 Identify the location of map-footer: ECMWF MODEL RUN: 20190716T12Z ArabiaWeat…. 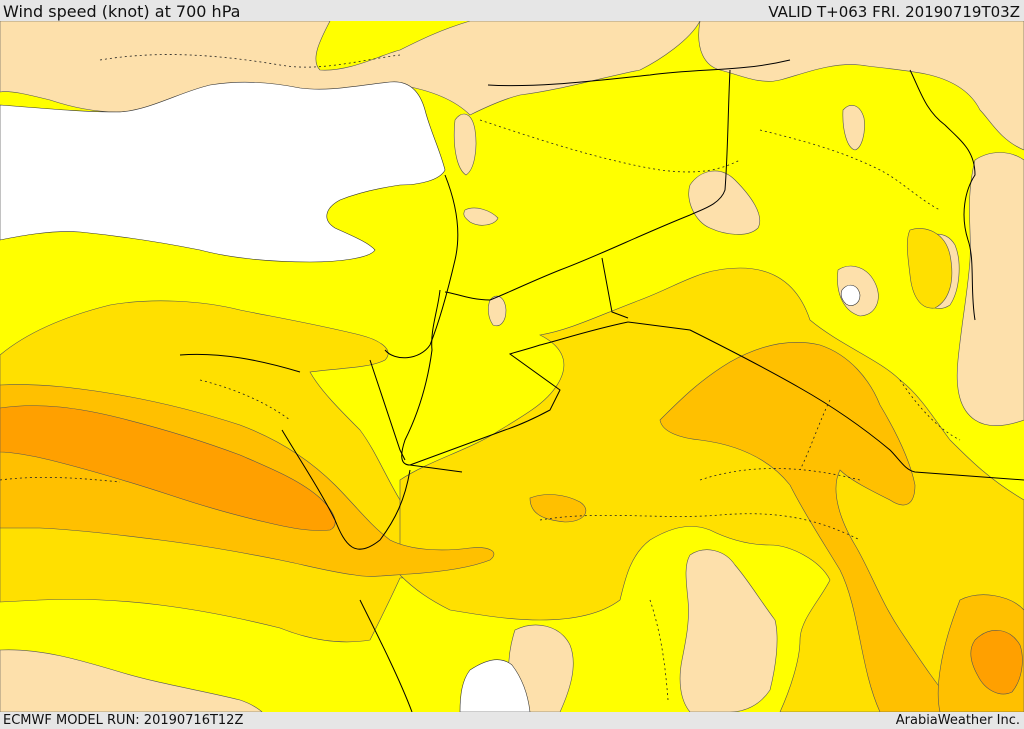
(512, 720).